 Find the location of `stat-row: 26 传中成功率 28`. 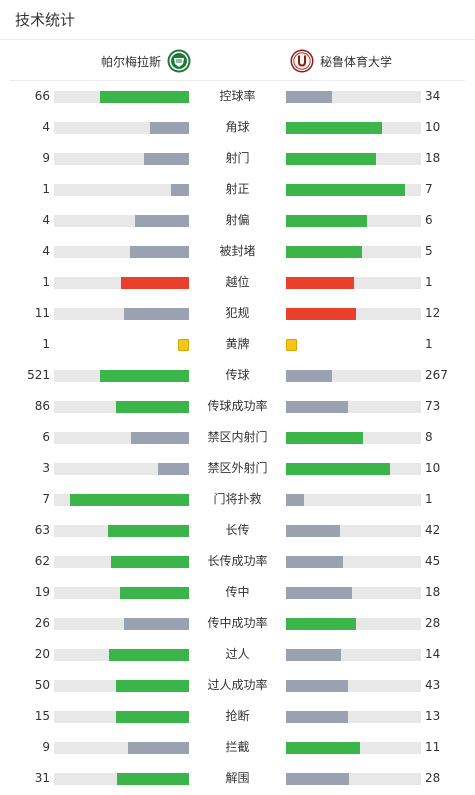

stat-row: 26 传中成功率 28 is located at coordinates (237, 623).